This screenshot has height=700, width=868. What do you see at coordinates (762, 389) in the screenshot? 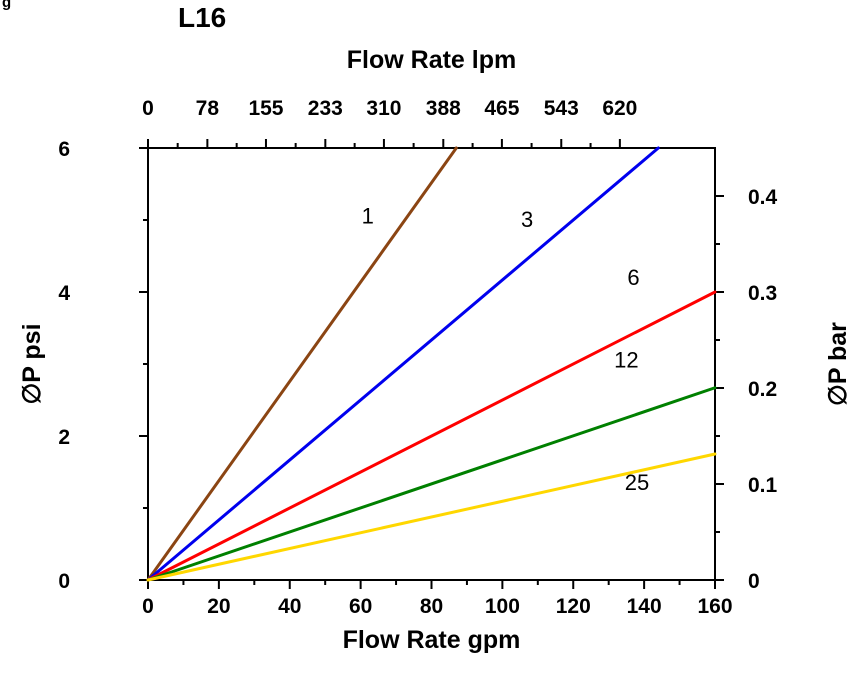
I see `right-axis-tick-label: 0.2` at bounding box center [762, 389].